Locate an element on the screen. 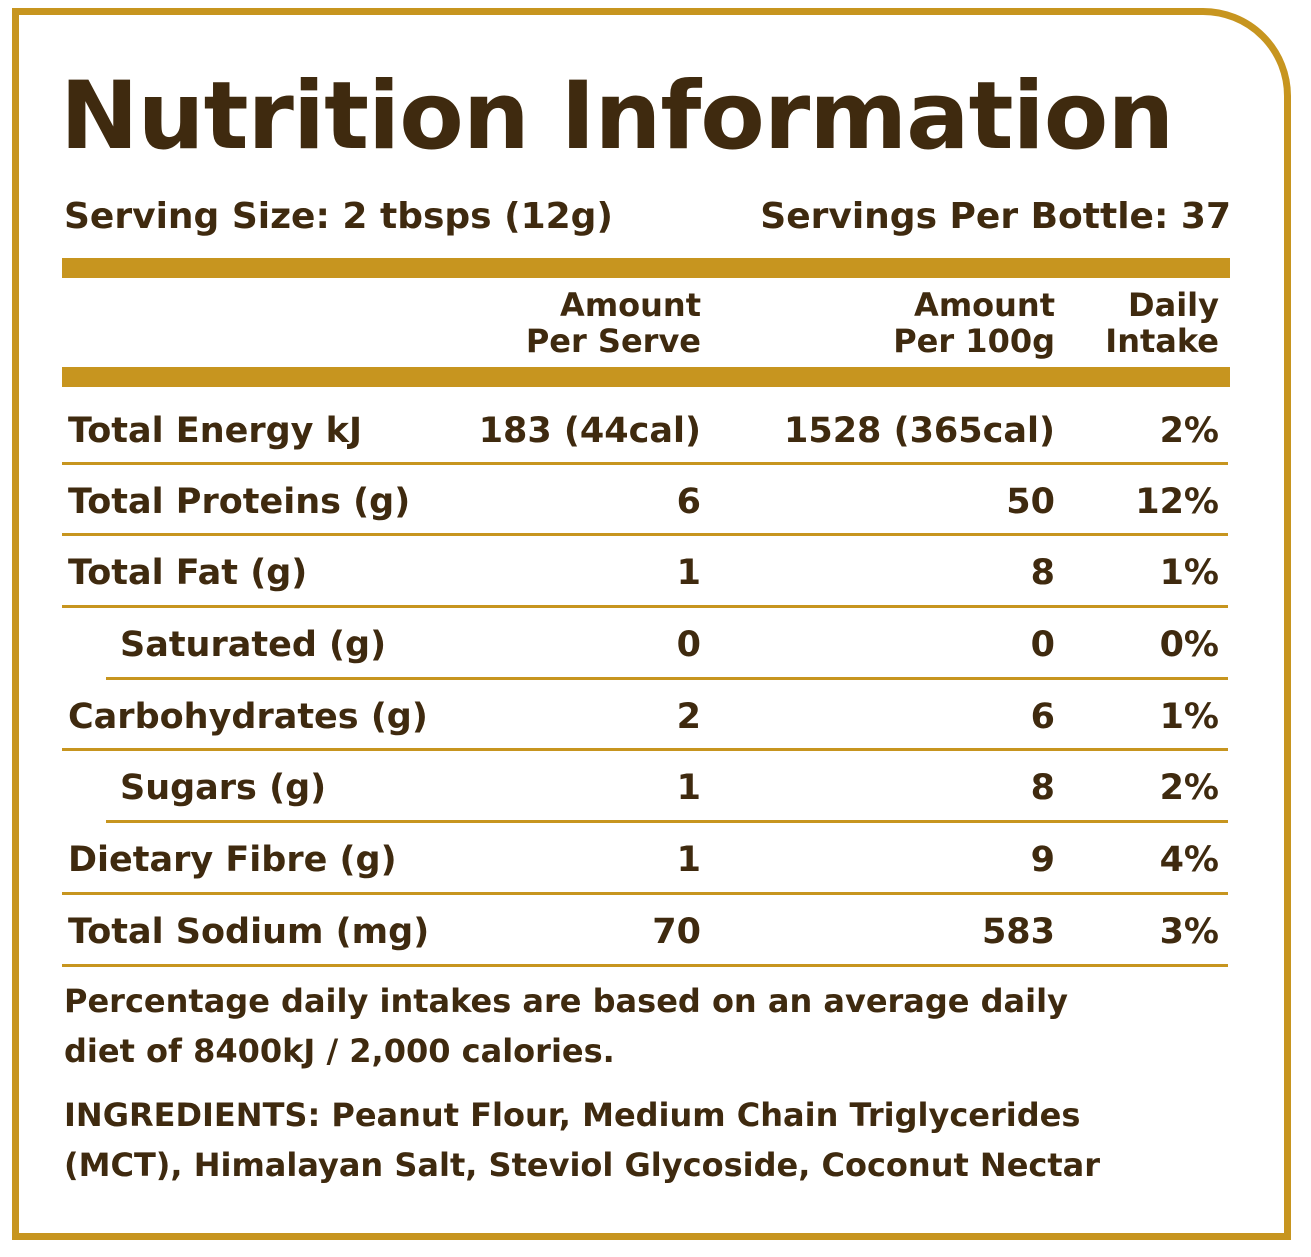 The width and height of the screenshot is (1311, 1257). row-per-100g: 50 is located at coordinates (1030, 502).